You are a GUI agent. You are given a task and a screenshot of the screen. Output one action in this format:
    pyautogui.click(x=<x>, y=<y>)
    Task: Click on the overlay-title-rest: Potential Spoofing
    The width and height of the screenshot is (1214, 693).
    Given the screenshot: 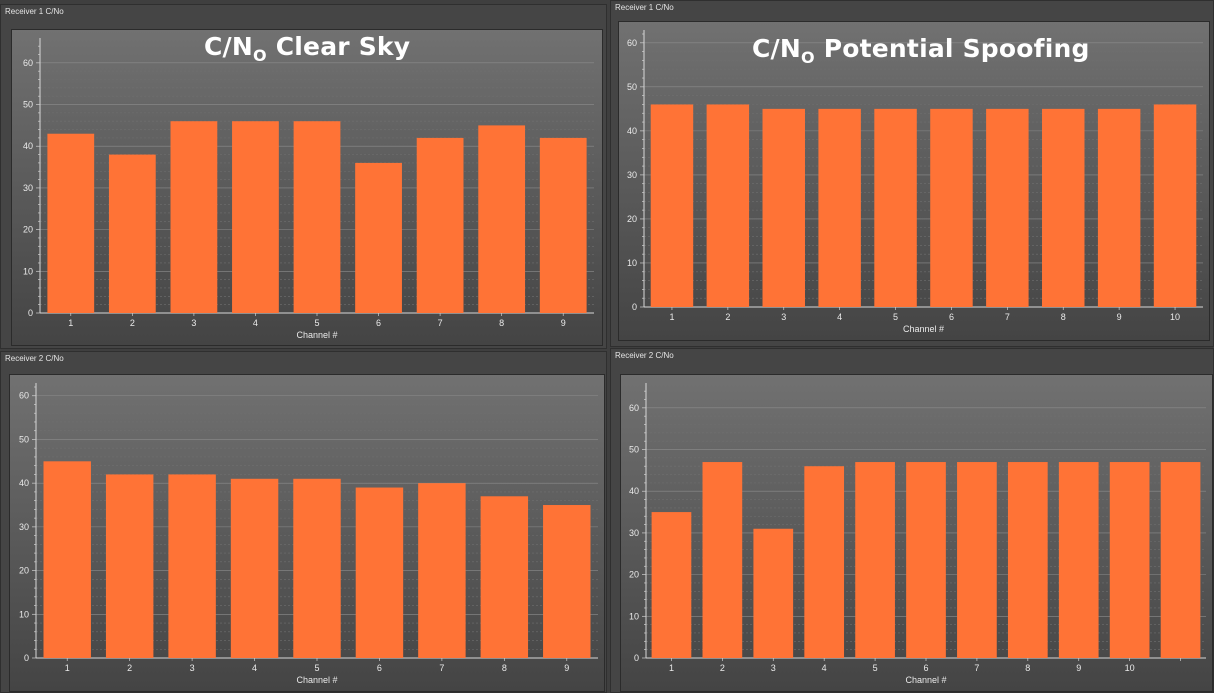 What is the action you would take?
    pyautogui.click(x=952, y=48)
    